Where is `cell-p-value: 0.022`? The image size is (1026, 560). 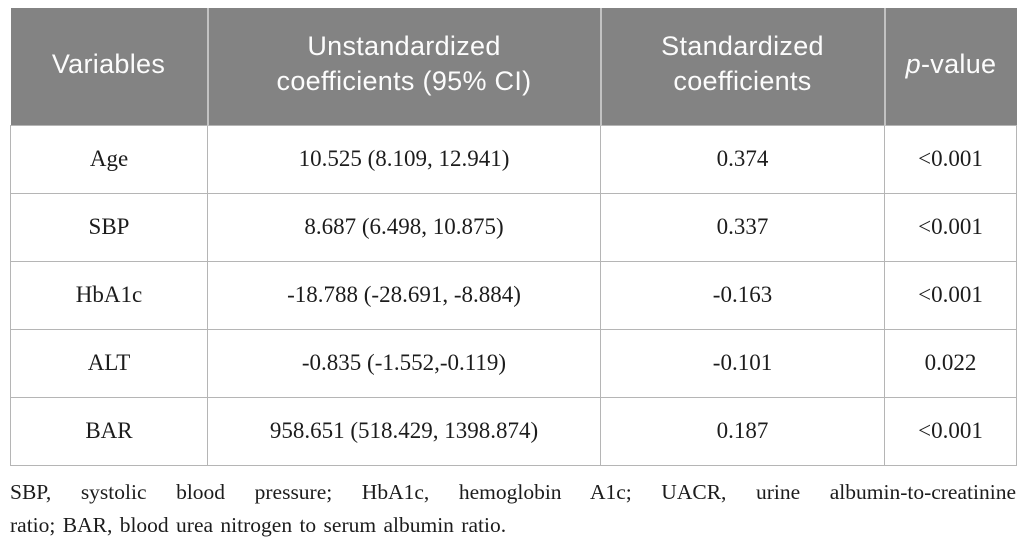 cell-p-value: 0.022 is located at coordinates (950, 363).